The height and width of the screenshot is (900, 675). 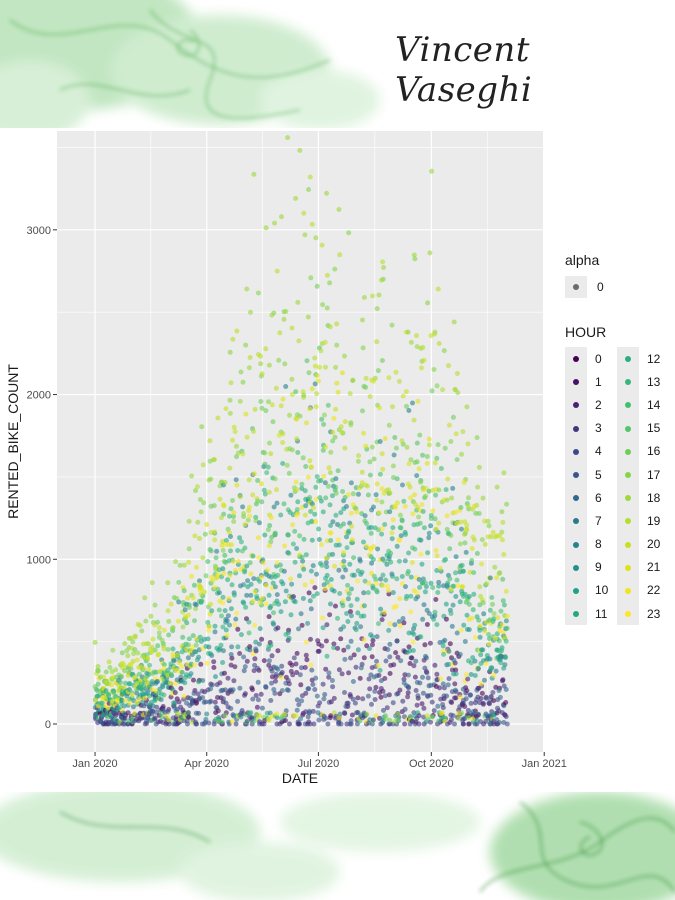 I want to click on legend-hour-label: 16, so click(x=654, y=451).